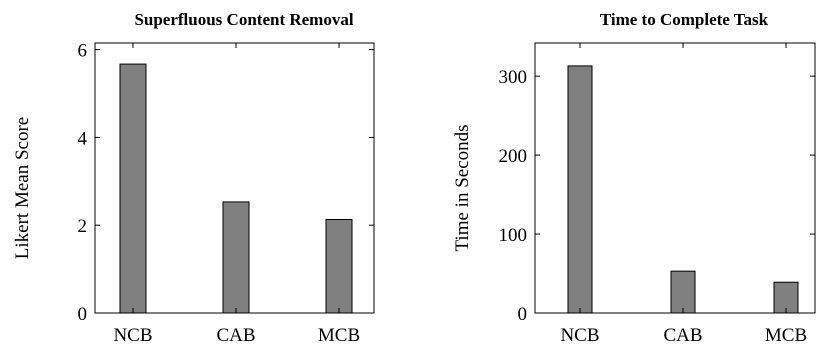 This screenshot has height=356, width=819. What do you see at coordinates (513, 156) in the screenshot?
I see `y-tick-label: 200` at bounding box center [513, 156].